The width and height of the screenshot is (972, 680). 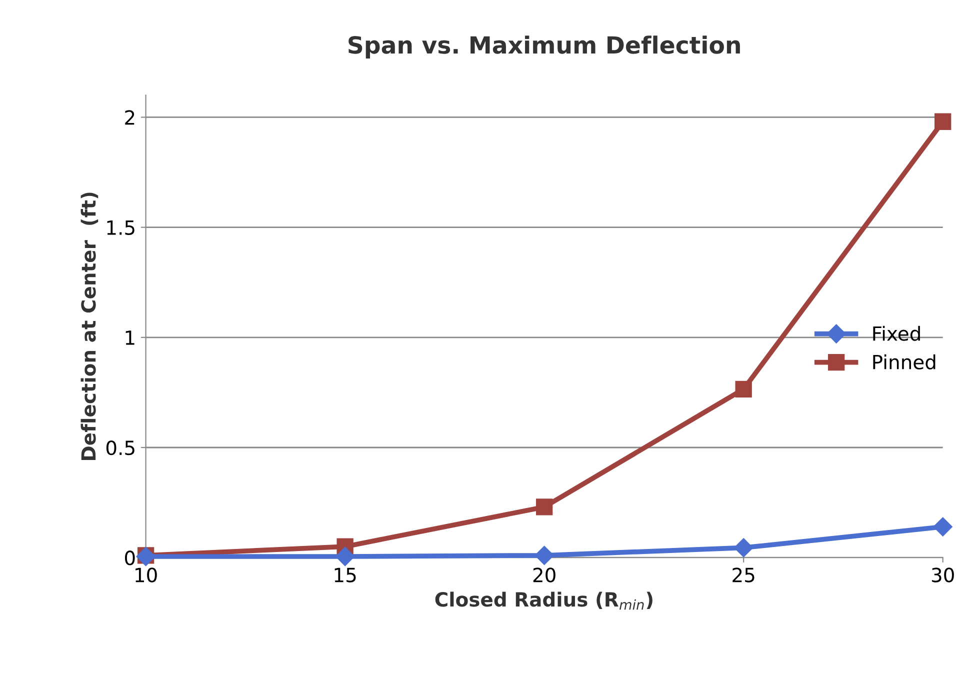 What do you see at coordinates (544, 575) in the screenshot?
I see `x-tick-label: 20` at bounding box center [544, 575].